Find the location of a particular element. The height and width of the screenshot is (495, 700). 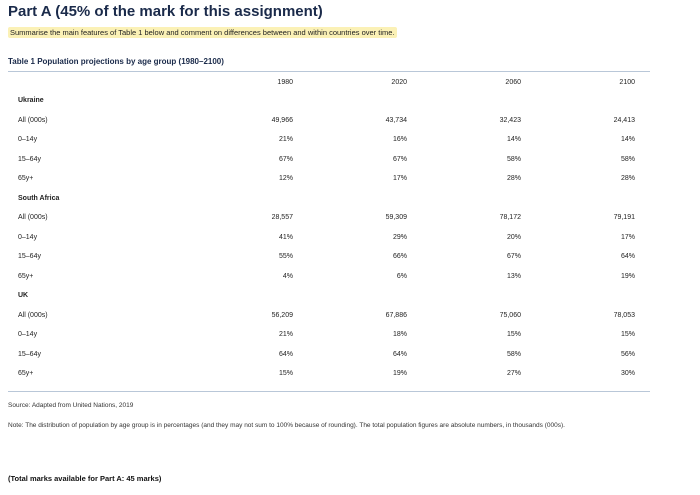

cell-value: 20% is located at coordinates (513, 237).